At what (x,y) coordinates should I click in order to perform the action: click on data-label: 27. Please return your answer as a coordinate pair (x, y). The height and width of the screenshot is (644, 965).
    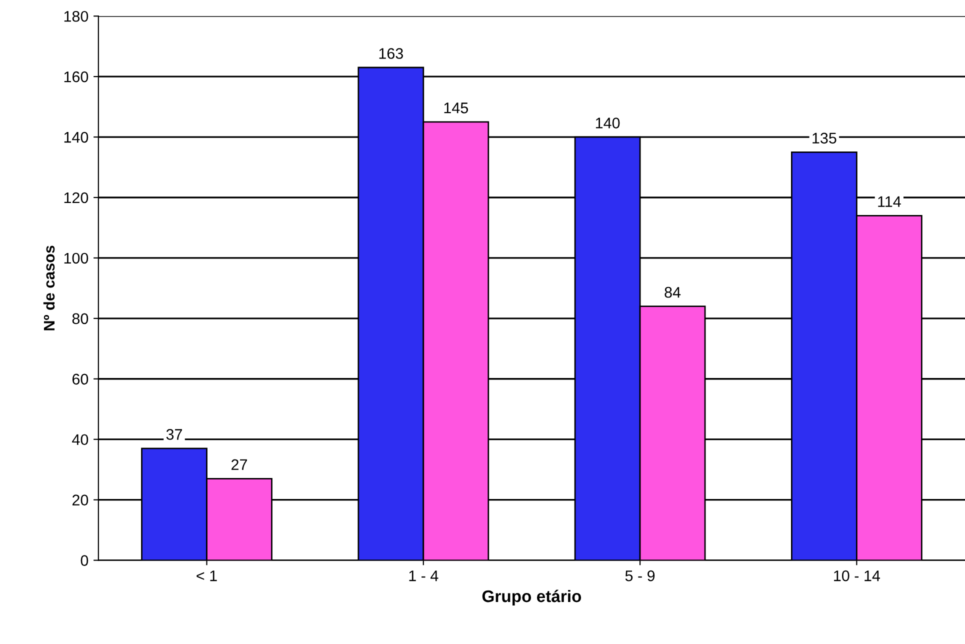
    Looking at the image, I should click on (239, 464).